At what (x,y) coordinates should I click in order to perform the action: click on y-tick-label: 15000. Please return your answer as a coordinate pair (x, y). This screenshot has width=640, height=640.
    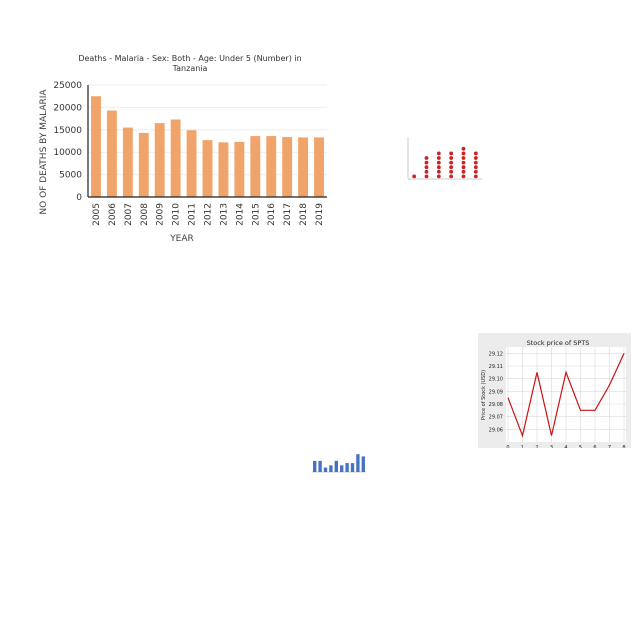
    Looking at the image, I should click on (67, 131).